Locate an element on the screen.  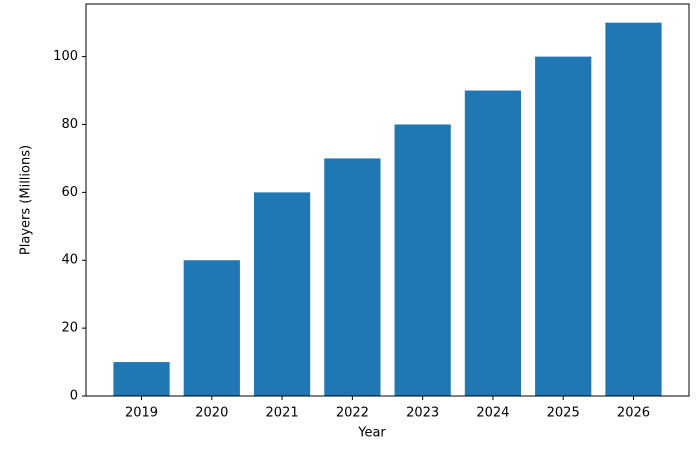
y-tick-label: 0 is located at coordinates (74, 396).